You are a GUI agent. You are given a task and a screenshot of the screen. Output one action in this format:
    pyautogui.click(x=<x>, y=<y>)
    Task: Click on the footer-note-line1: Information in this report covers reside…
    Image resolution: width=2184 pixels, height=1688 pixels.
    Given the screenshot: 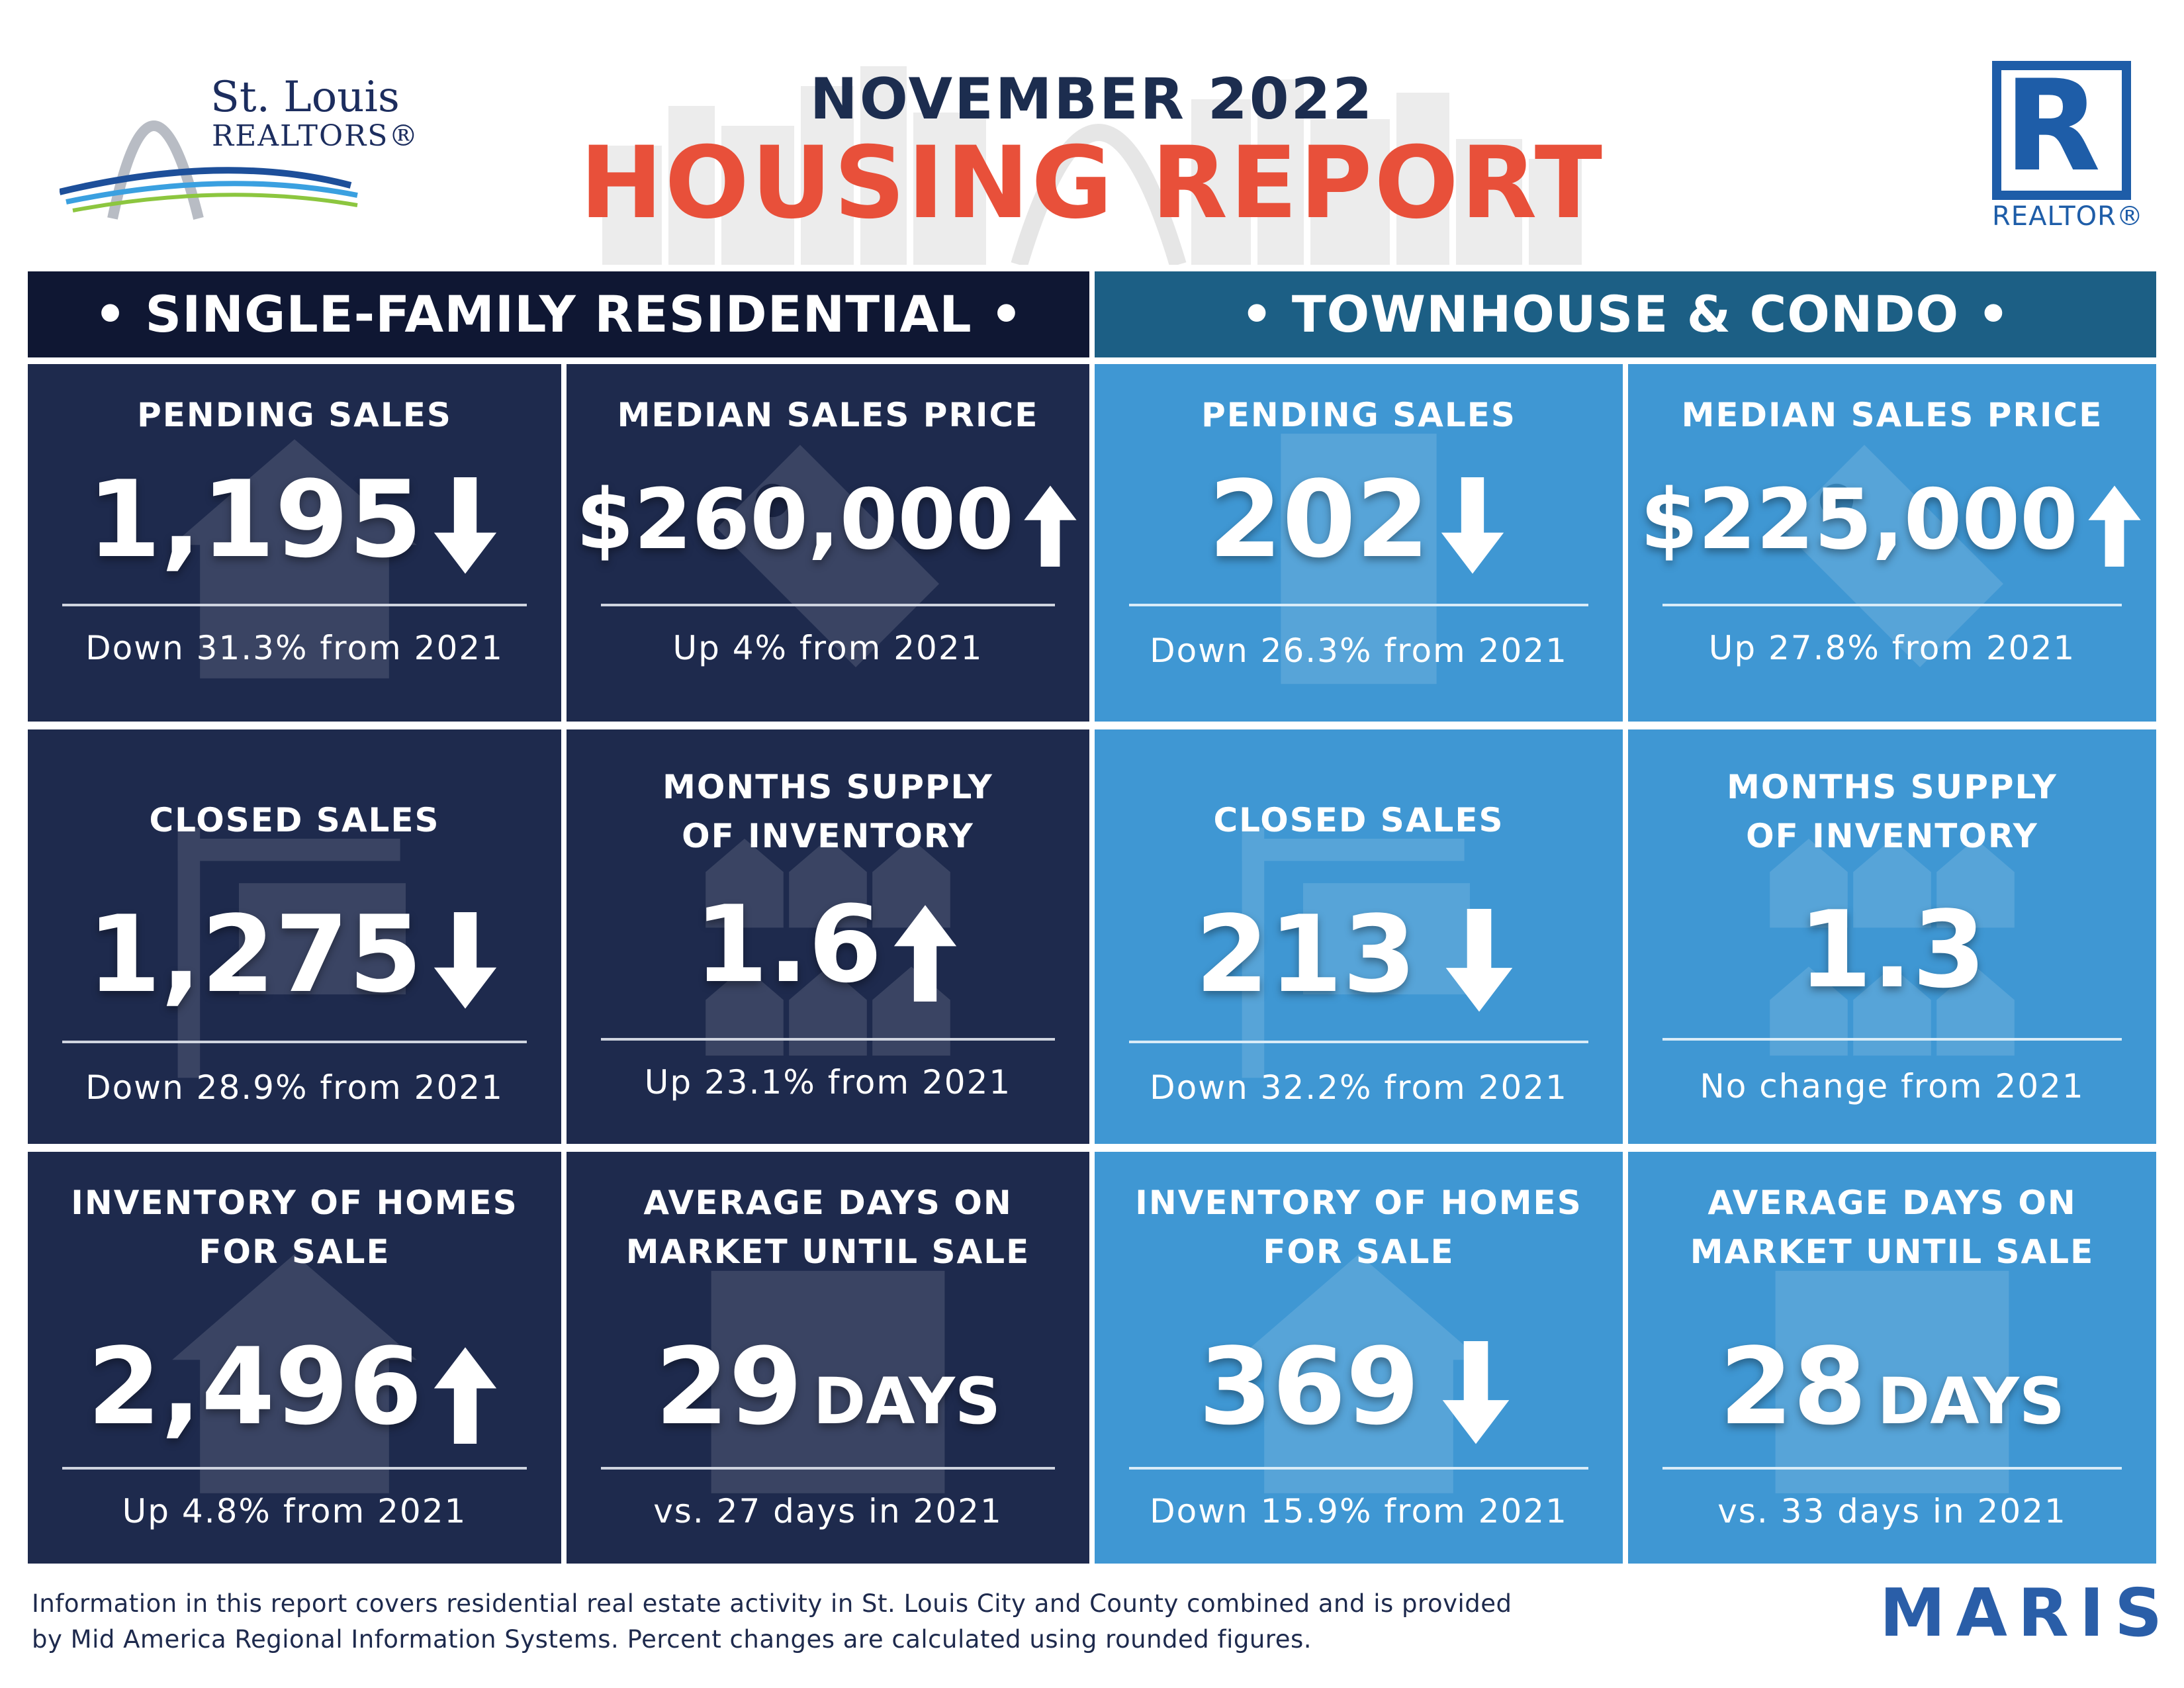 What is the action you would take?
    pyautogui.click(x=772, y=1603)
    